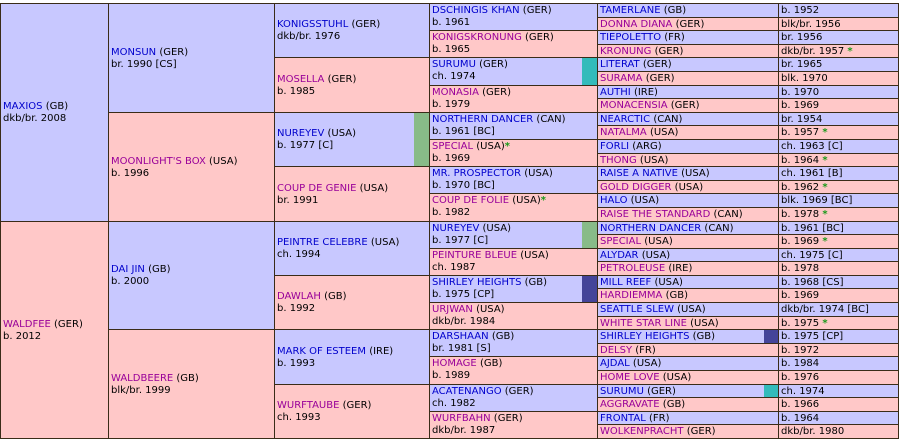  I want to click on horse-link: DARSHAAN, so click(460, 336).